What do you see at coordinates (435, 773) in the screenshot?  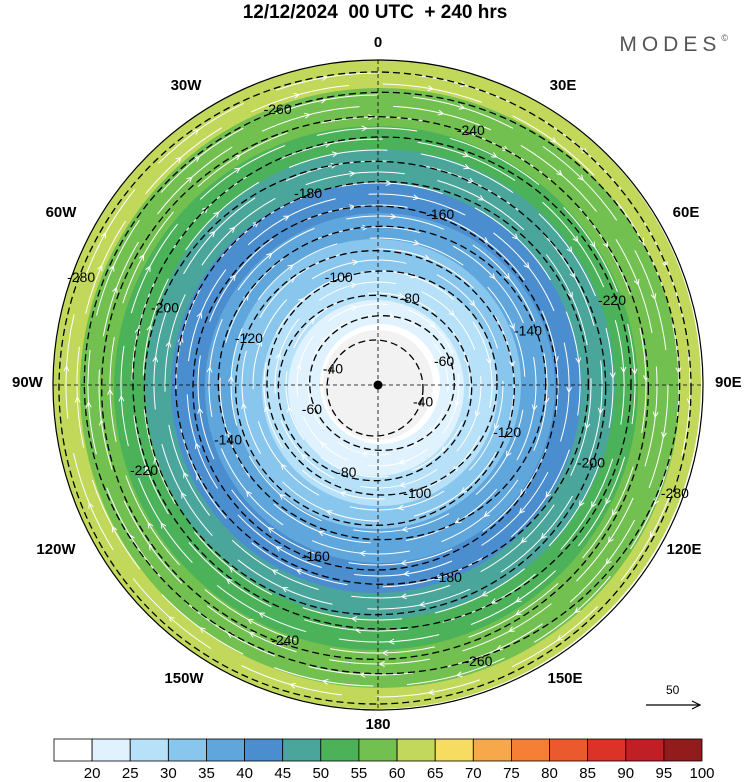 I see `colorbar-label: 65` at bounding box center [435, 773].